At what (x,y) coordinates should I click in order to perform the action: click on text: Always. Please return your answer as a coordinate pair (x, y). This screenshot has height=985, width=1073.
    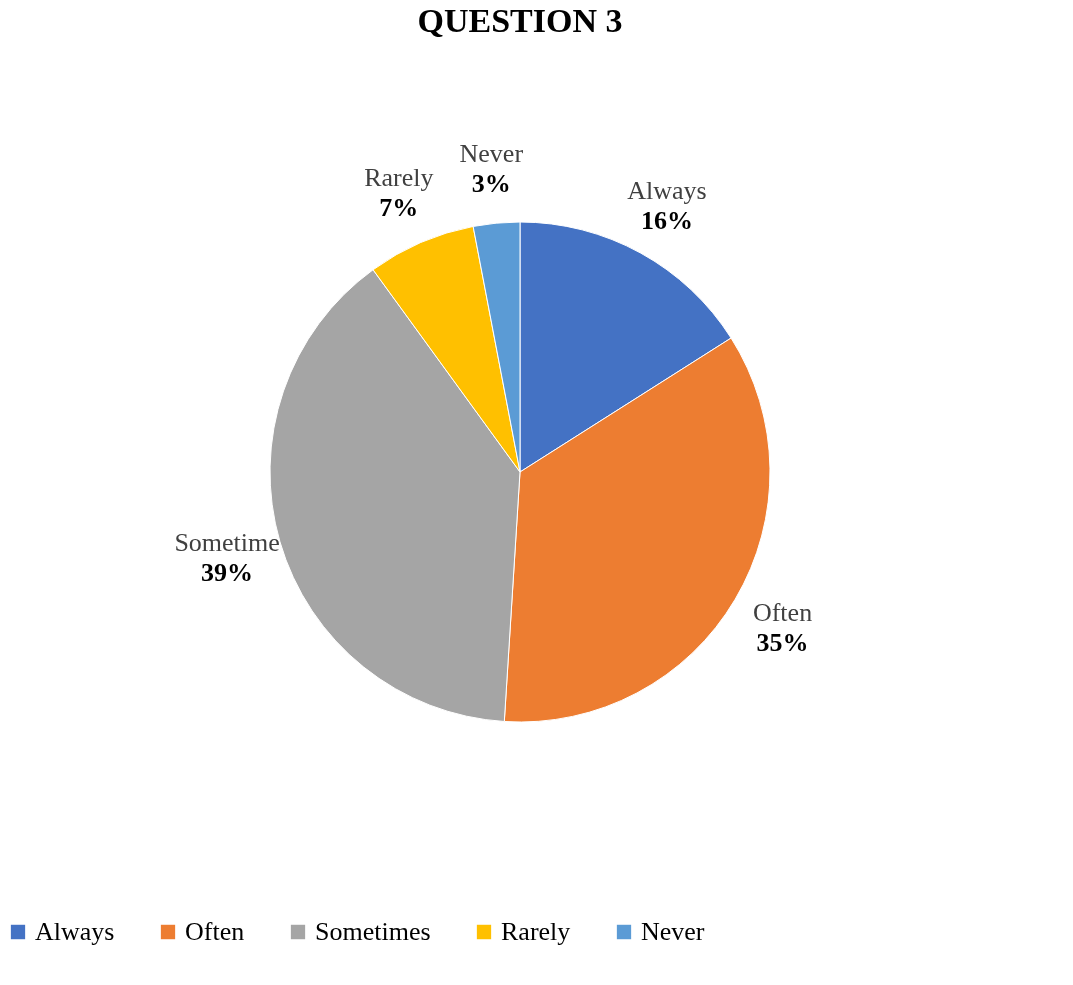
    Looking at the image, I should click on (667, 190).